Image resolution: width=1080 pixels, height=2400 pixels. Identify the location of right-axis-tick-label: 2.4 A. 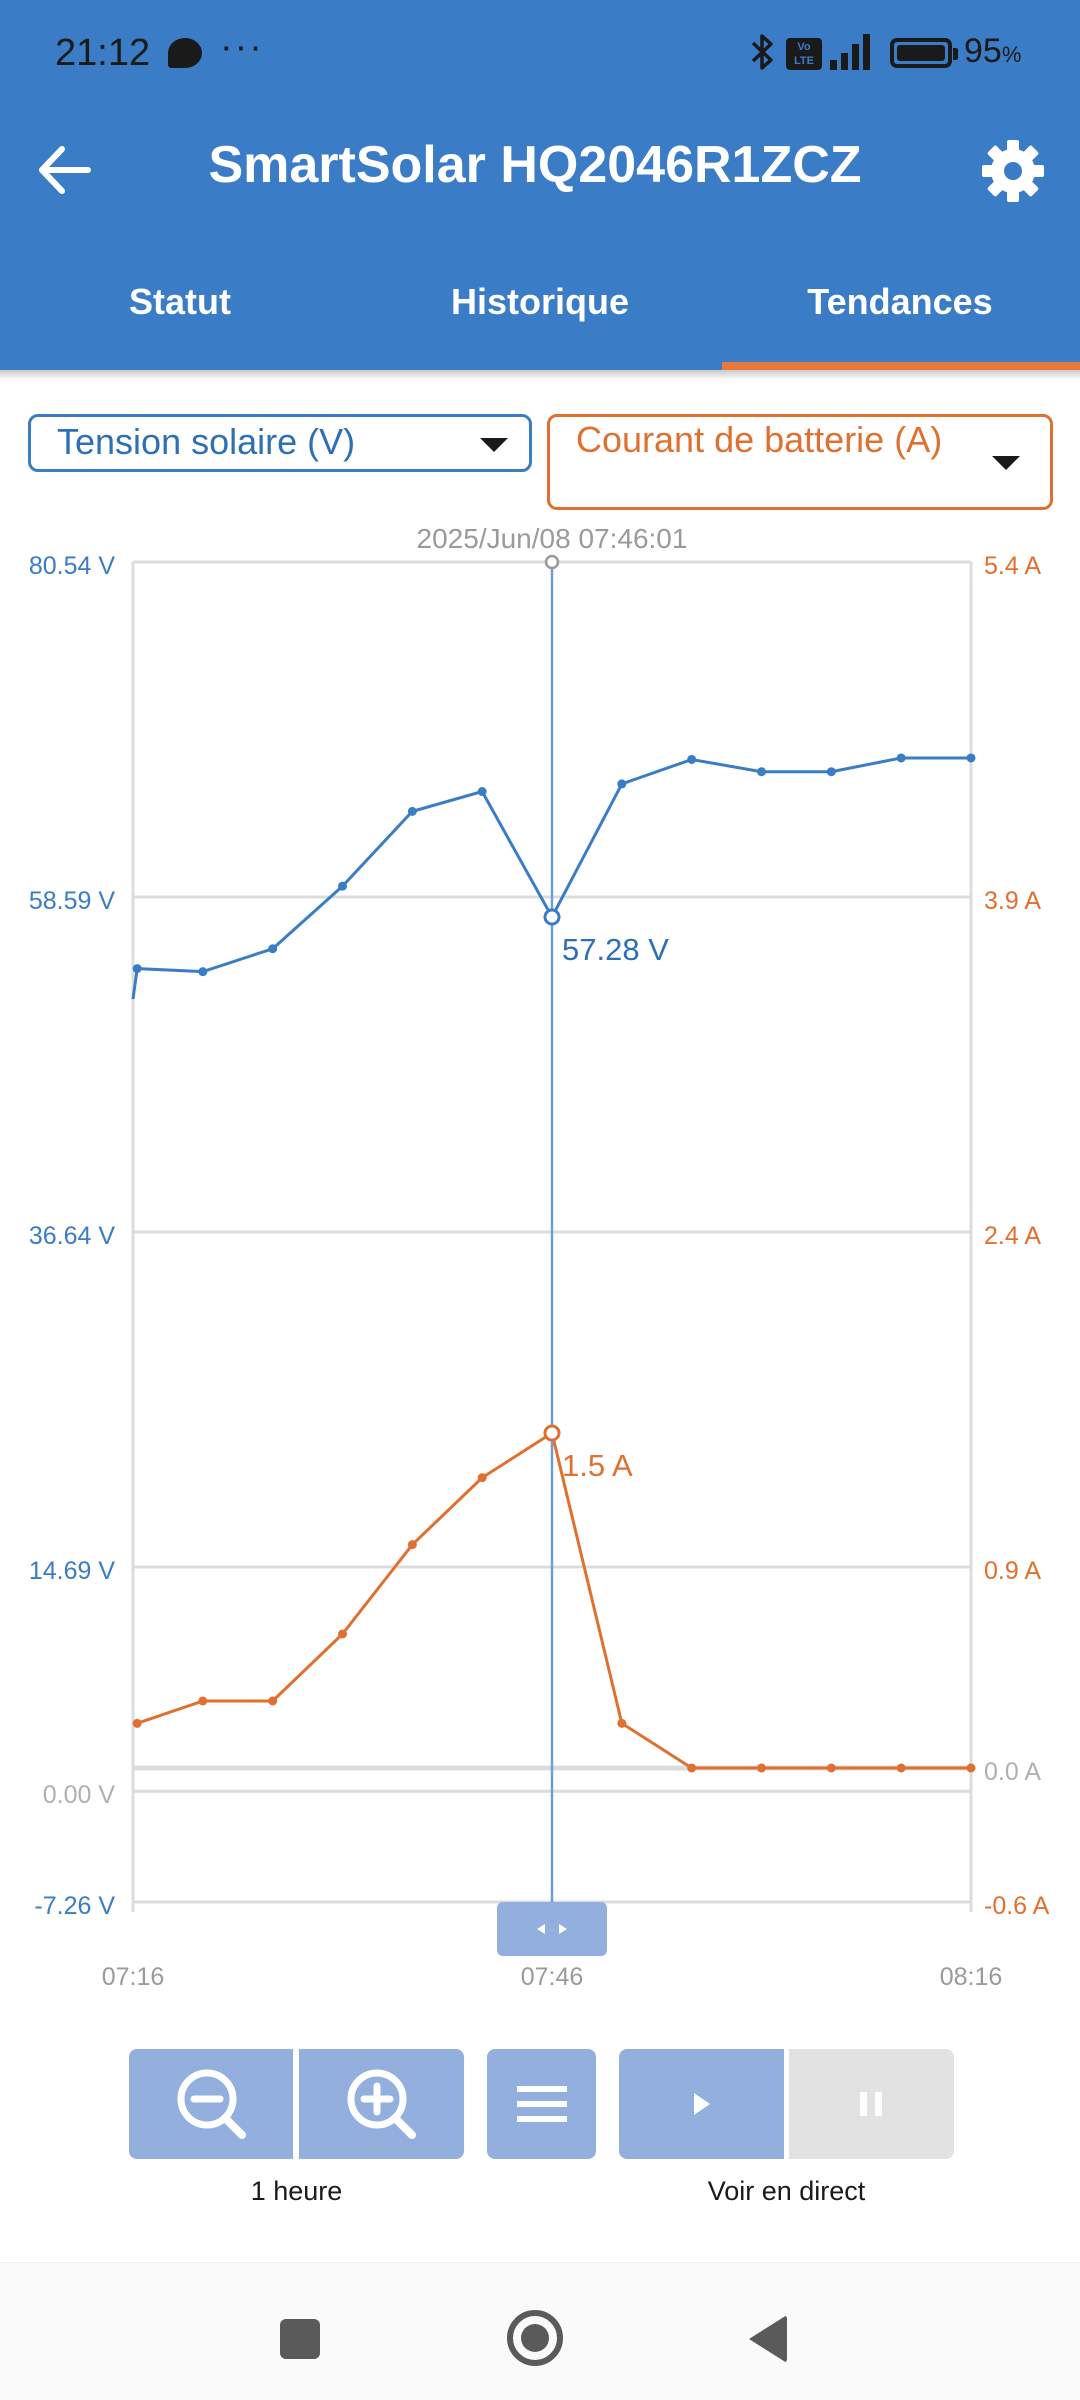
(1012, 1236).